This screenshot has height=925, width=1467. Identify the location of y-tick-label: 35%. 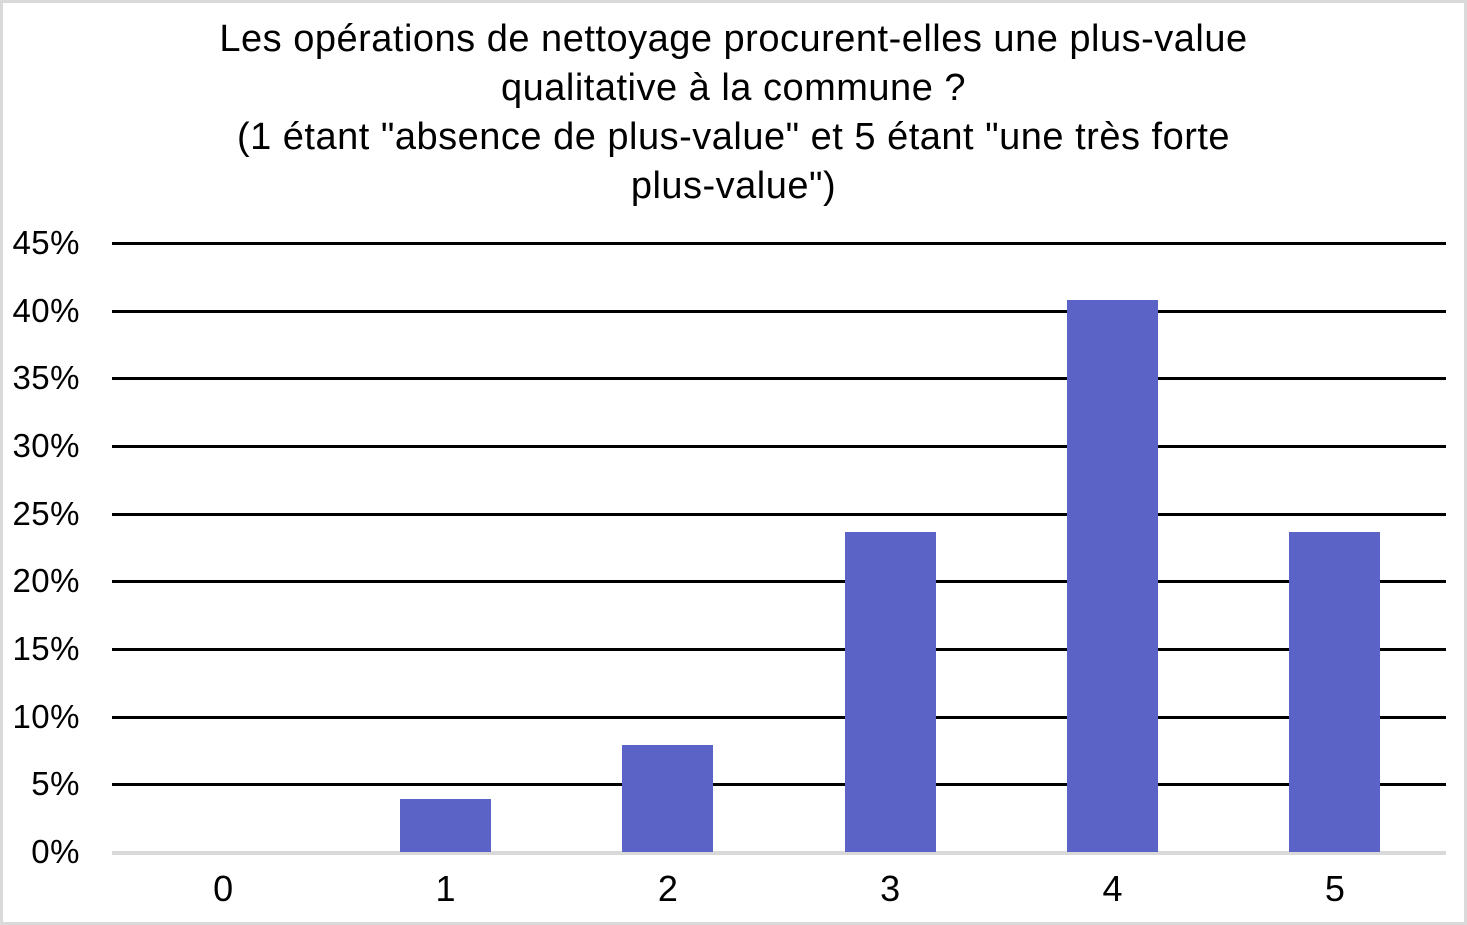
(46, 378).